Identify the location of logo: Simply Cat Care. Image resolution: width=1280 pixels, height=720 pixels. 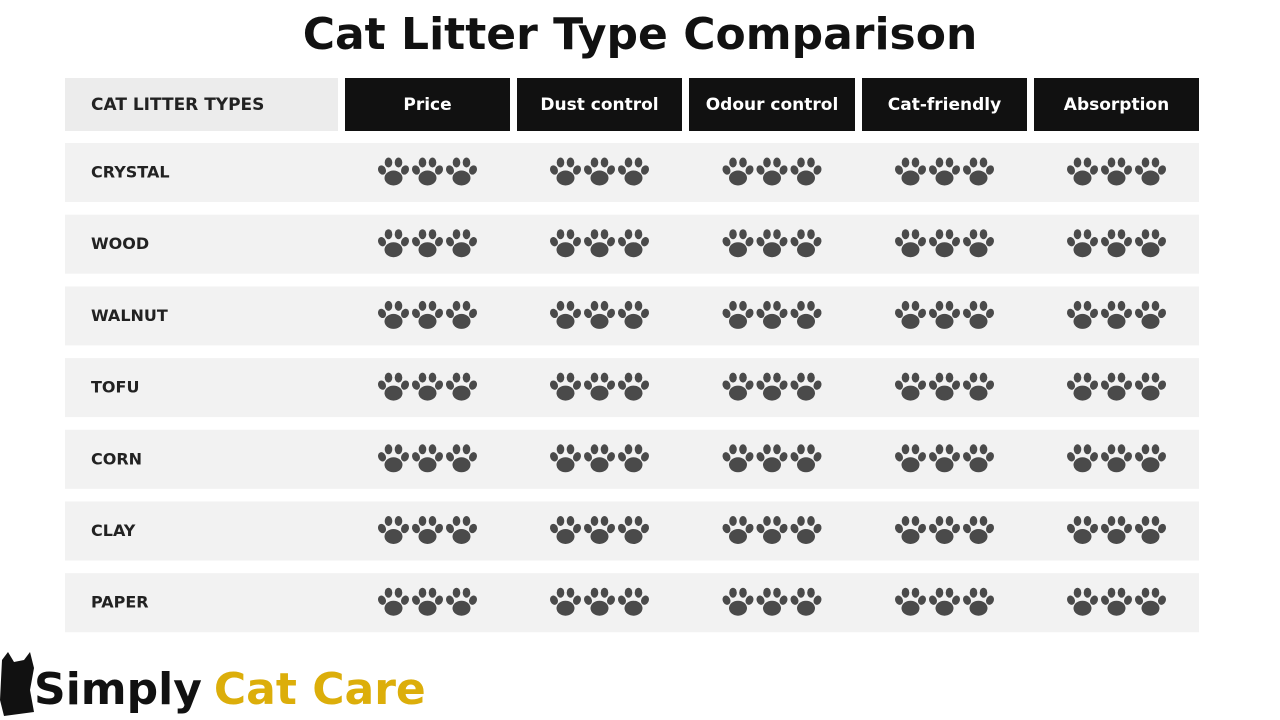
(213, 684).